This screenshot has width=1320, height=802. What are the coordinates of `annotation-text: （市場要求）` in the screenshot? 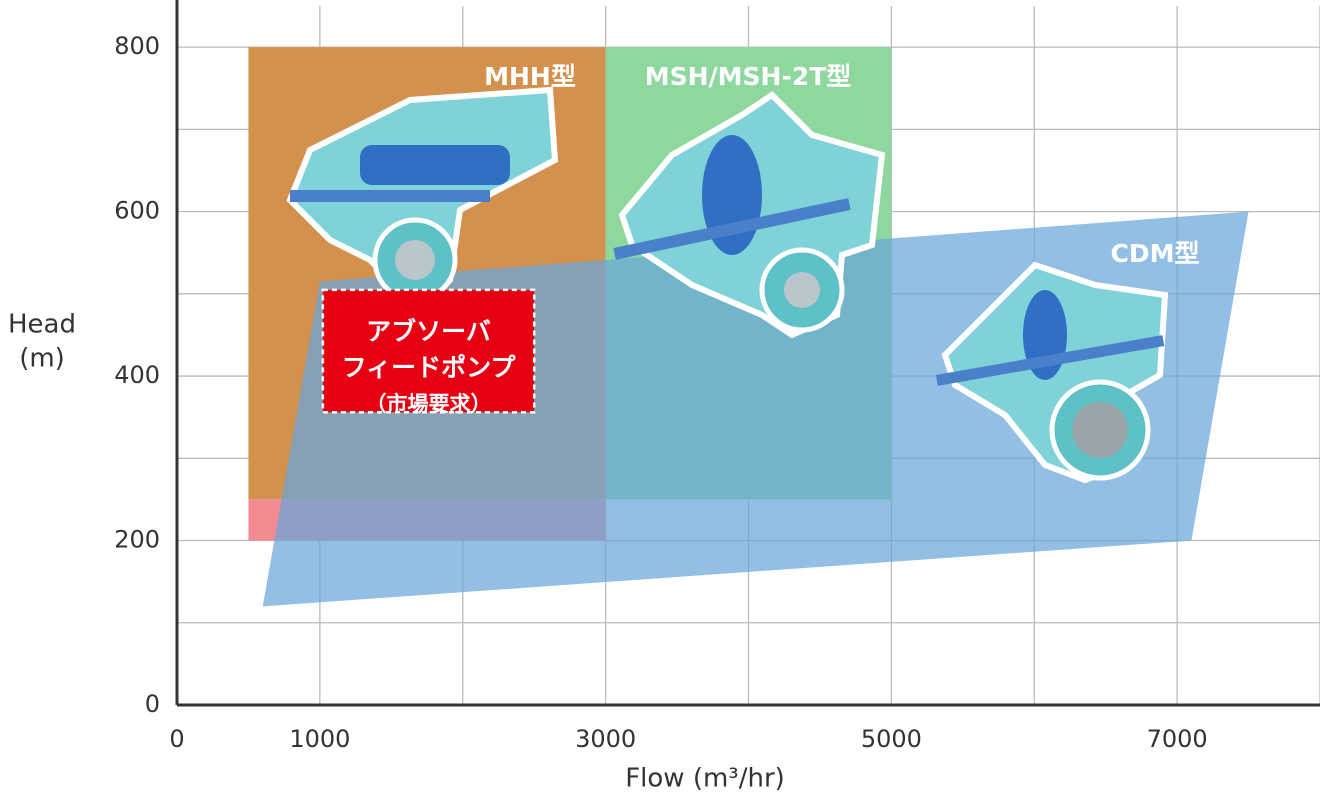 It's located at (429, 404).